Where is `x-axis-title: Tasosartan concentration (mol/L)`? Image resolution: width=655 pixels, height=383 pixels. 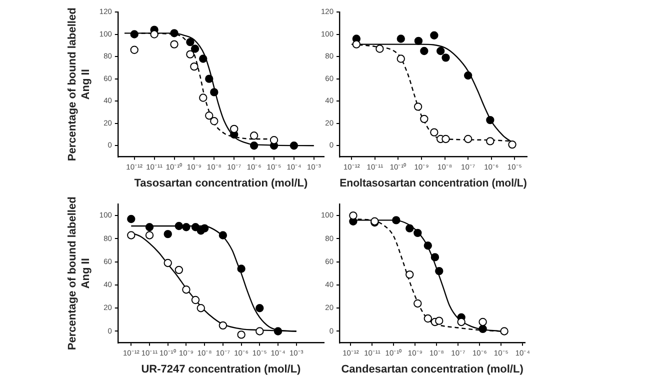 x-axis-title: Tasosartan concentration (mol/L) is located at coordinates (221, 183).